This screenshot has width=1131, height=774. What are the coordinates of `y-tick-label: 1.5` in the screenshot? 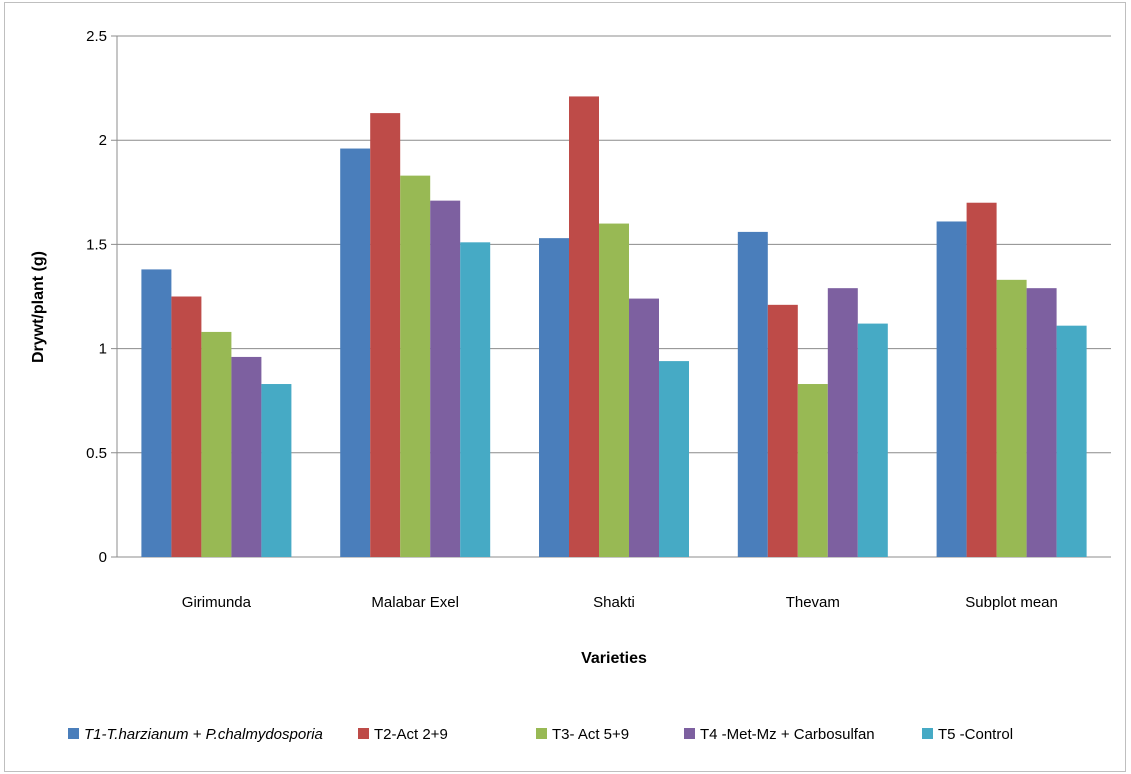 It's located at (96, 244).